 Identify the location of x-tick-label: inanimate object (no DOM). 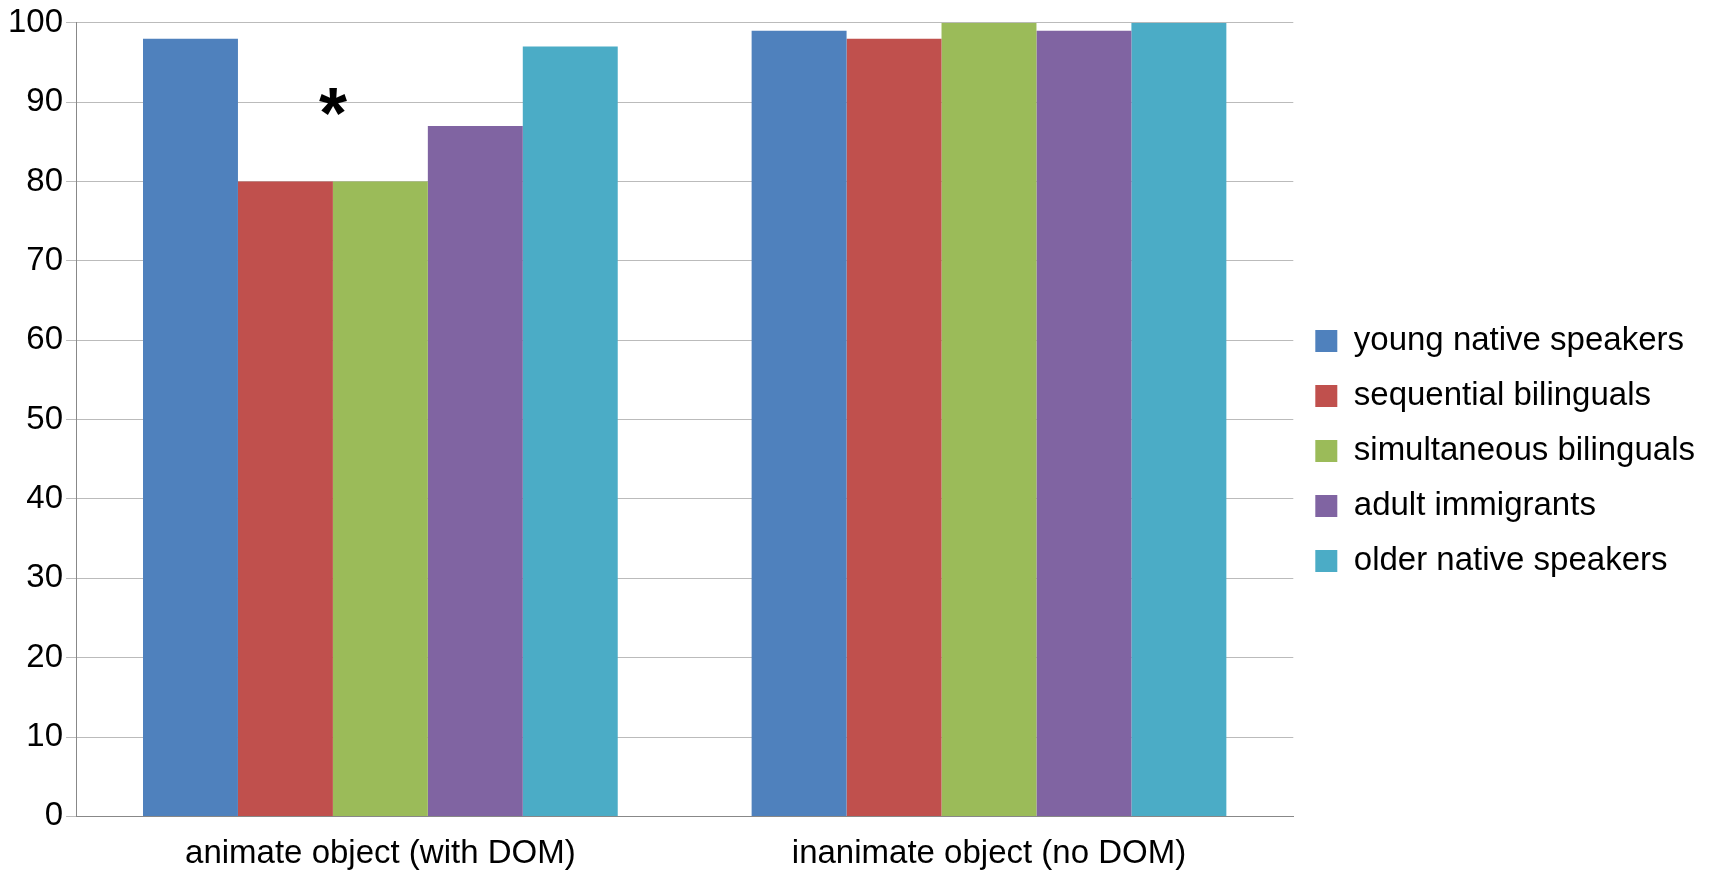
(989, 852).